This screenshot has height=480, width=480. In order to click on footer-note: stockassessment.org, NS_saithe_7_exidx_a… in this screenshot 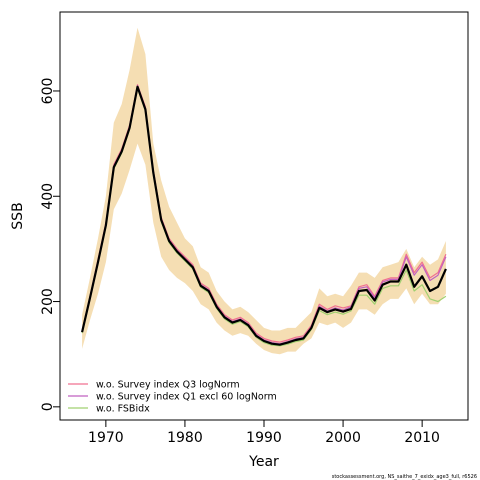, I will do `click(404, 477)`.